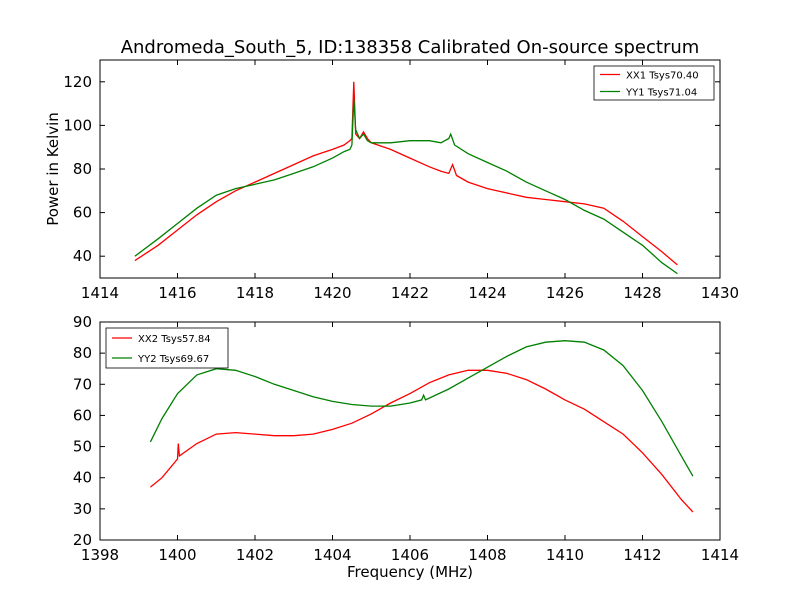 Image resolution: width=800 pixels, height=600 pixels. I want to click on top-y-tick-label: 40, so click(82, 256).